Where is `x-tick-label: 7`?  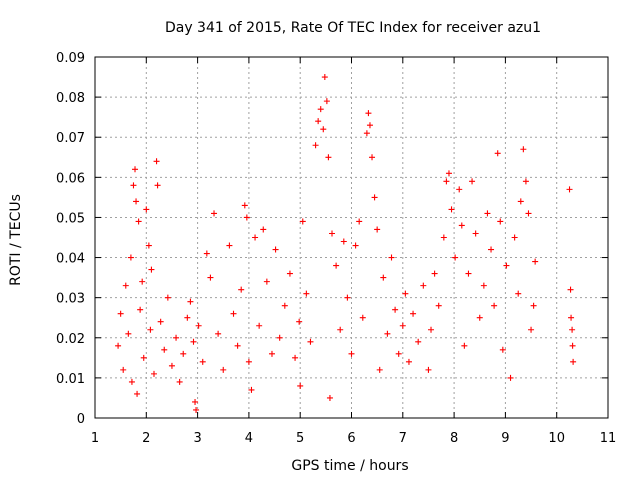 x-tick-label: 7 is located at coordinates (403, 438).